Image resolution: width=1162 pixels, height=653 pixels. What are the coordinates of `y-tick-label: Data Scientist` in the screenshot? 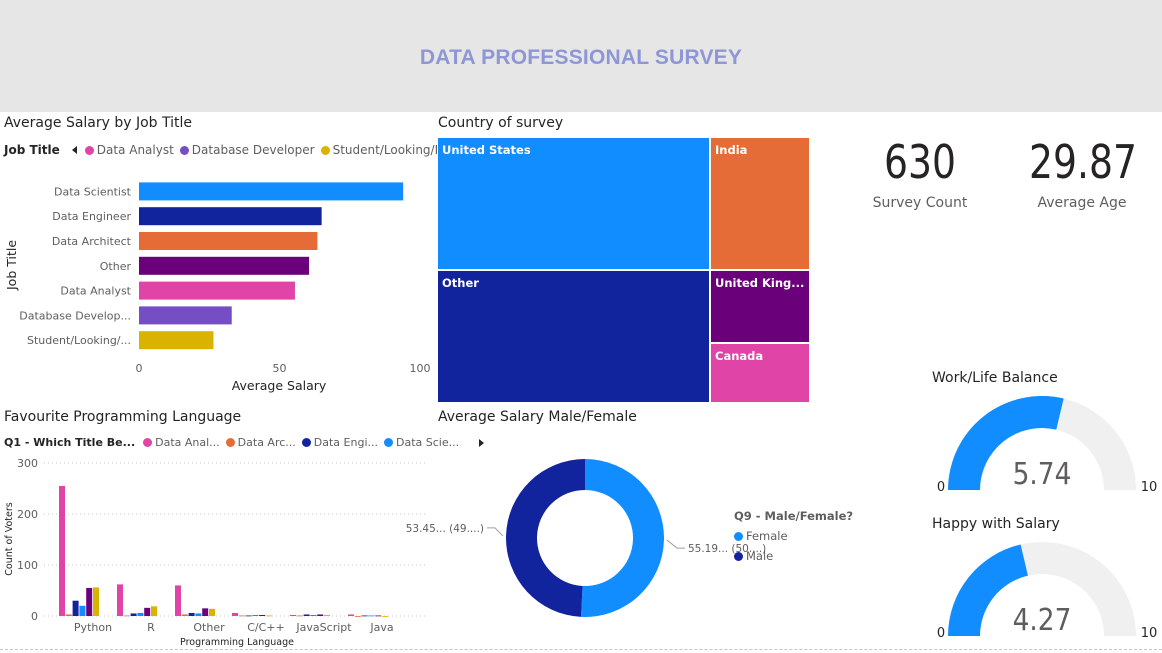 It's located at (93, 191).